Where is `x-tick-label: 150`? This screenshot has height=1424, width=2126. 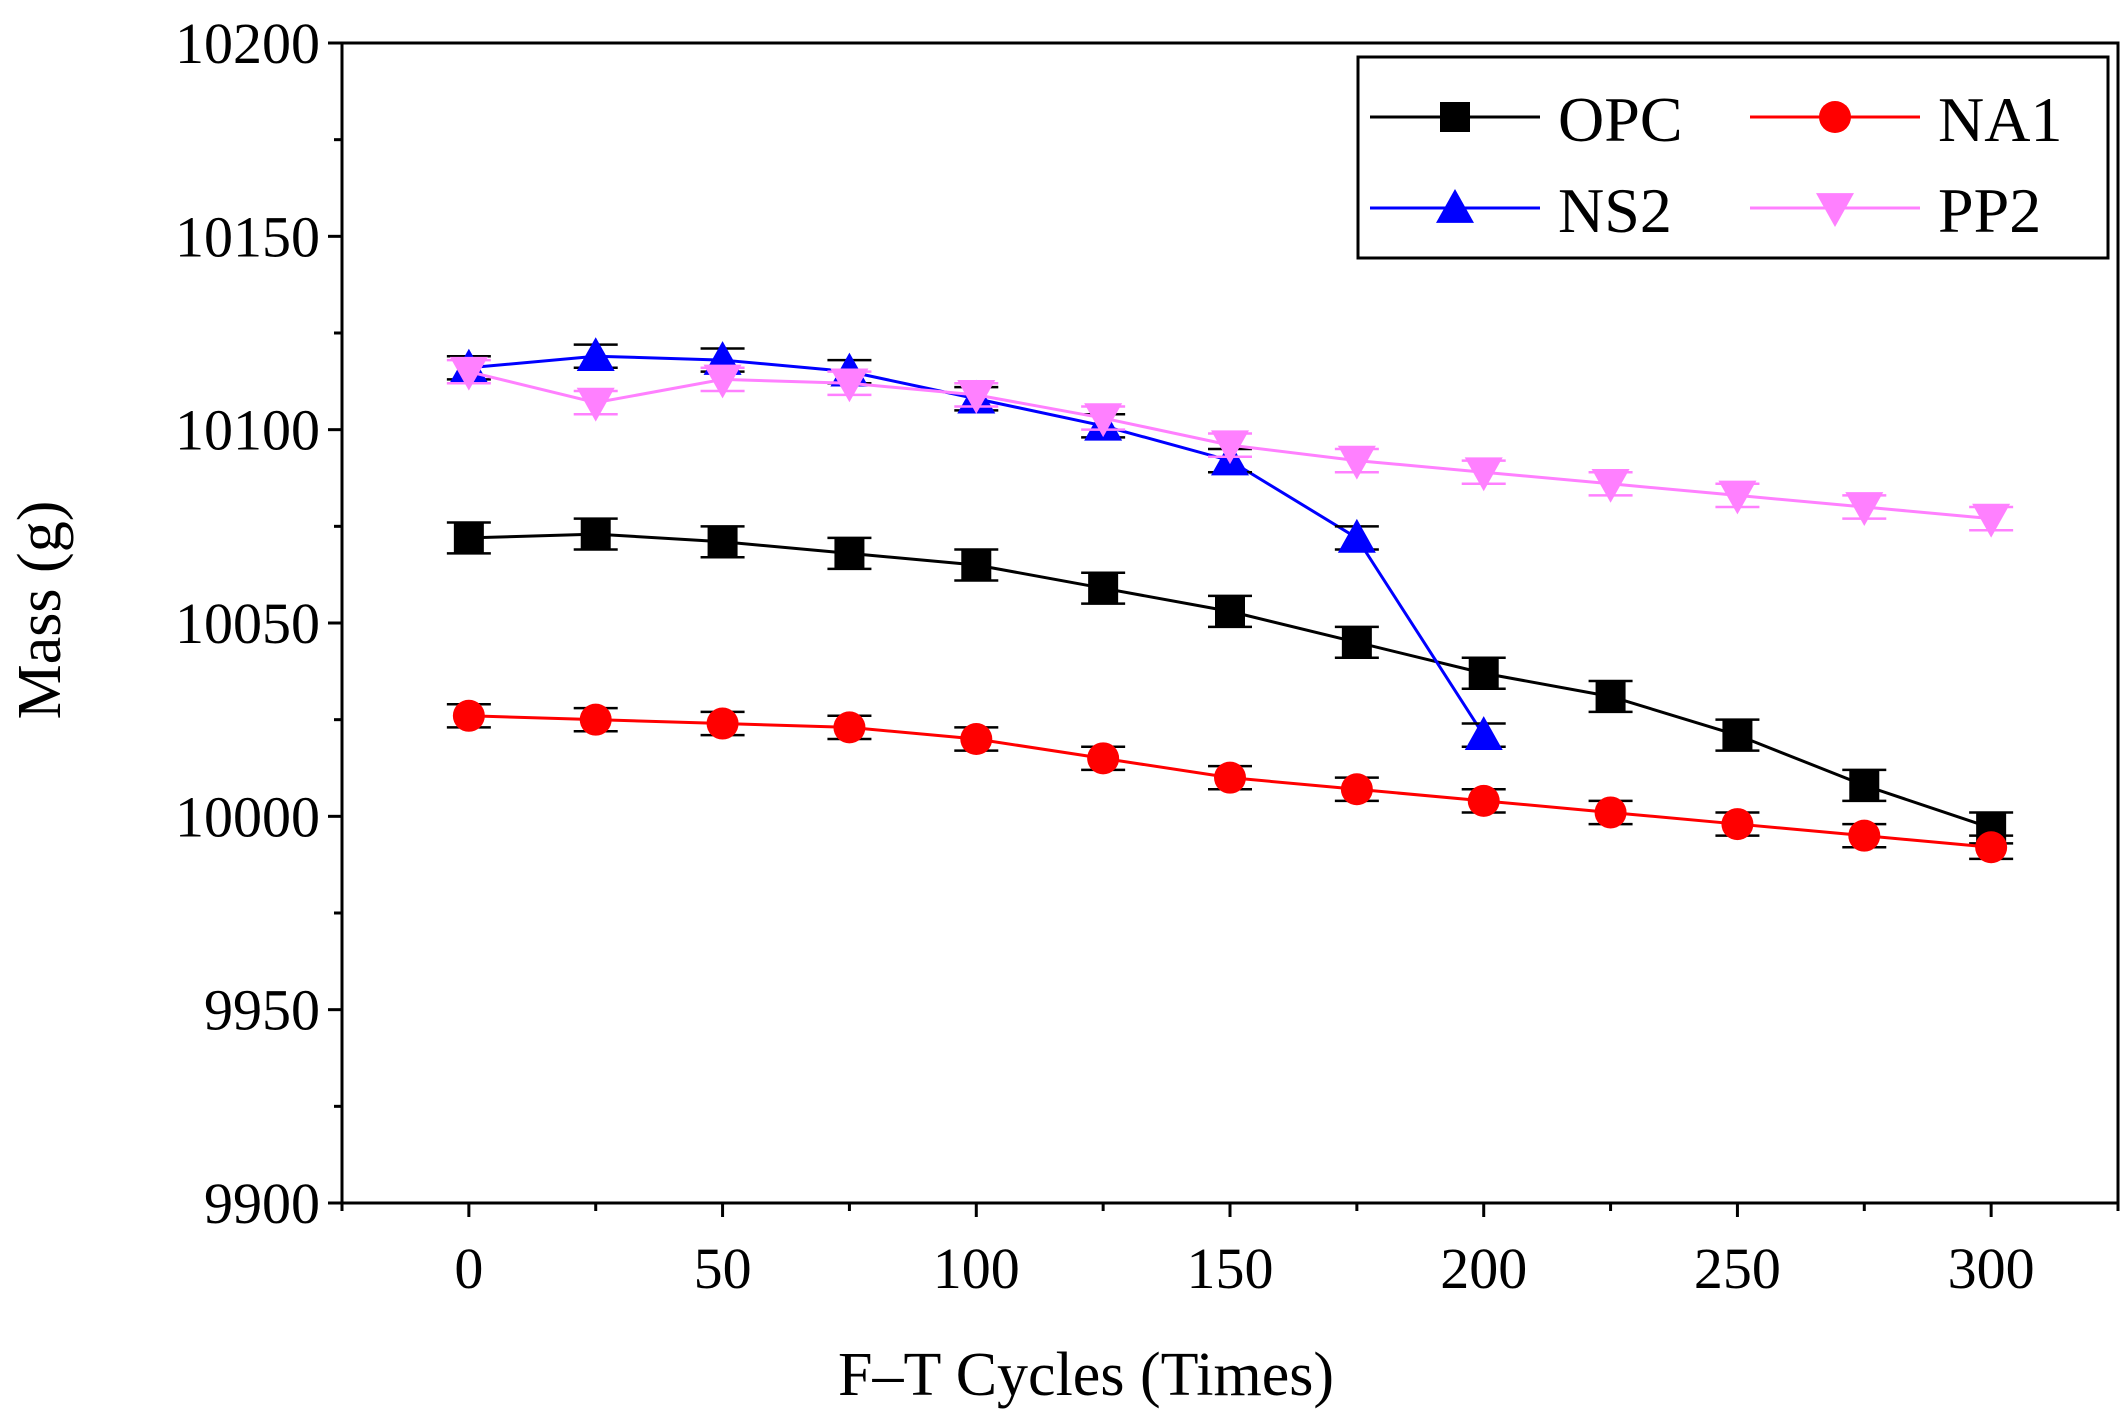 x-tick-label: 150 is located at coordinates (1230, 1268).